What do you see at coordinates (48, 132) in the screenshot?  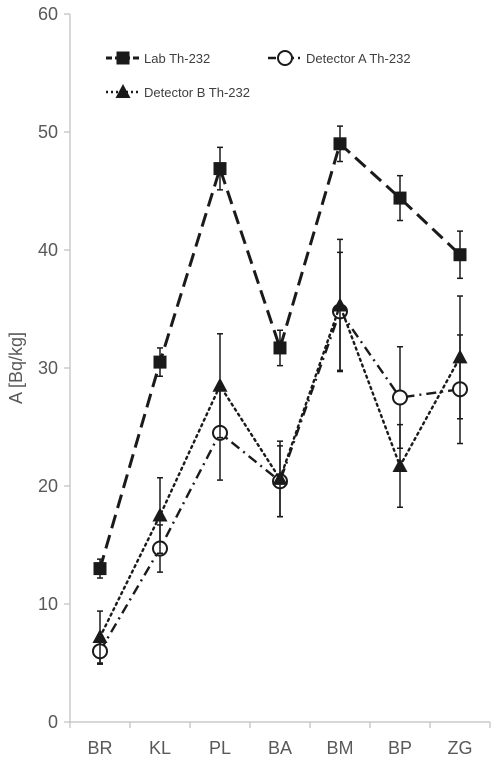 I see `y-tick-label: 50` at bounding box center [48, 132].